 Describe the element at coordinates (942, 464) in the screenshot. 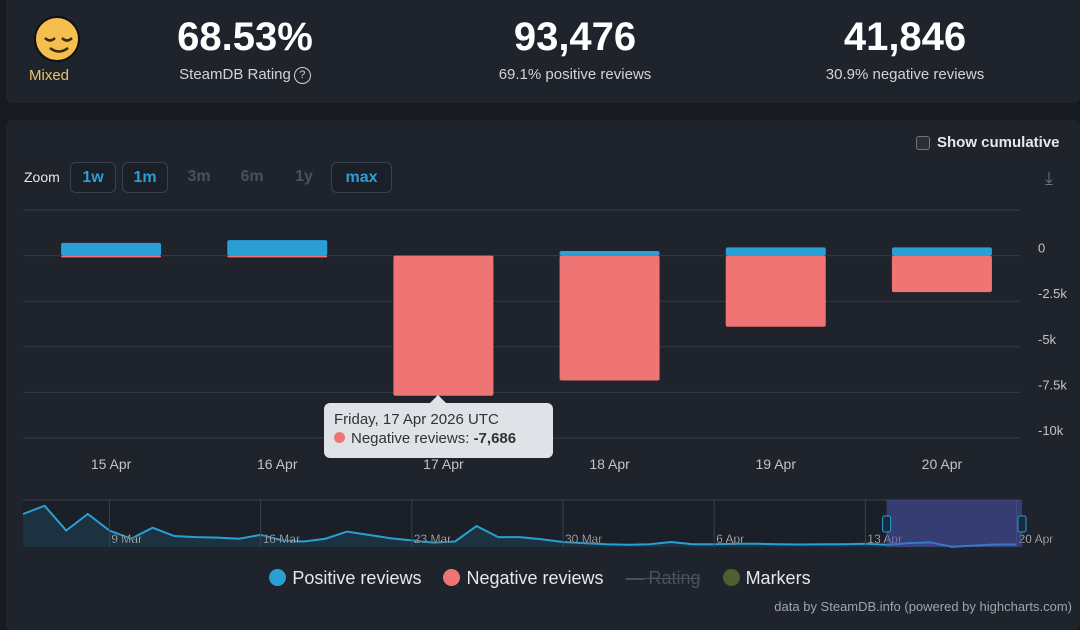

I see `x-tick-label: 20 Apr` at that location.